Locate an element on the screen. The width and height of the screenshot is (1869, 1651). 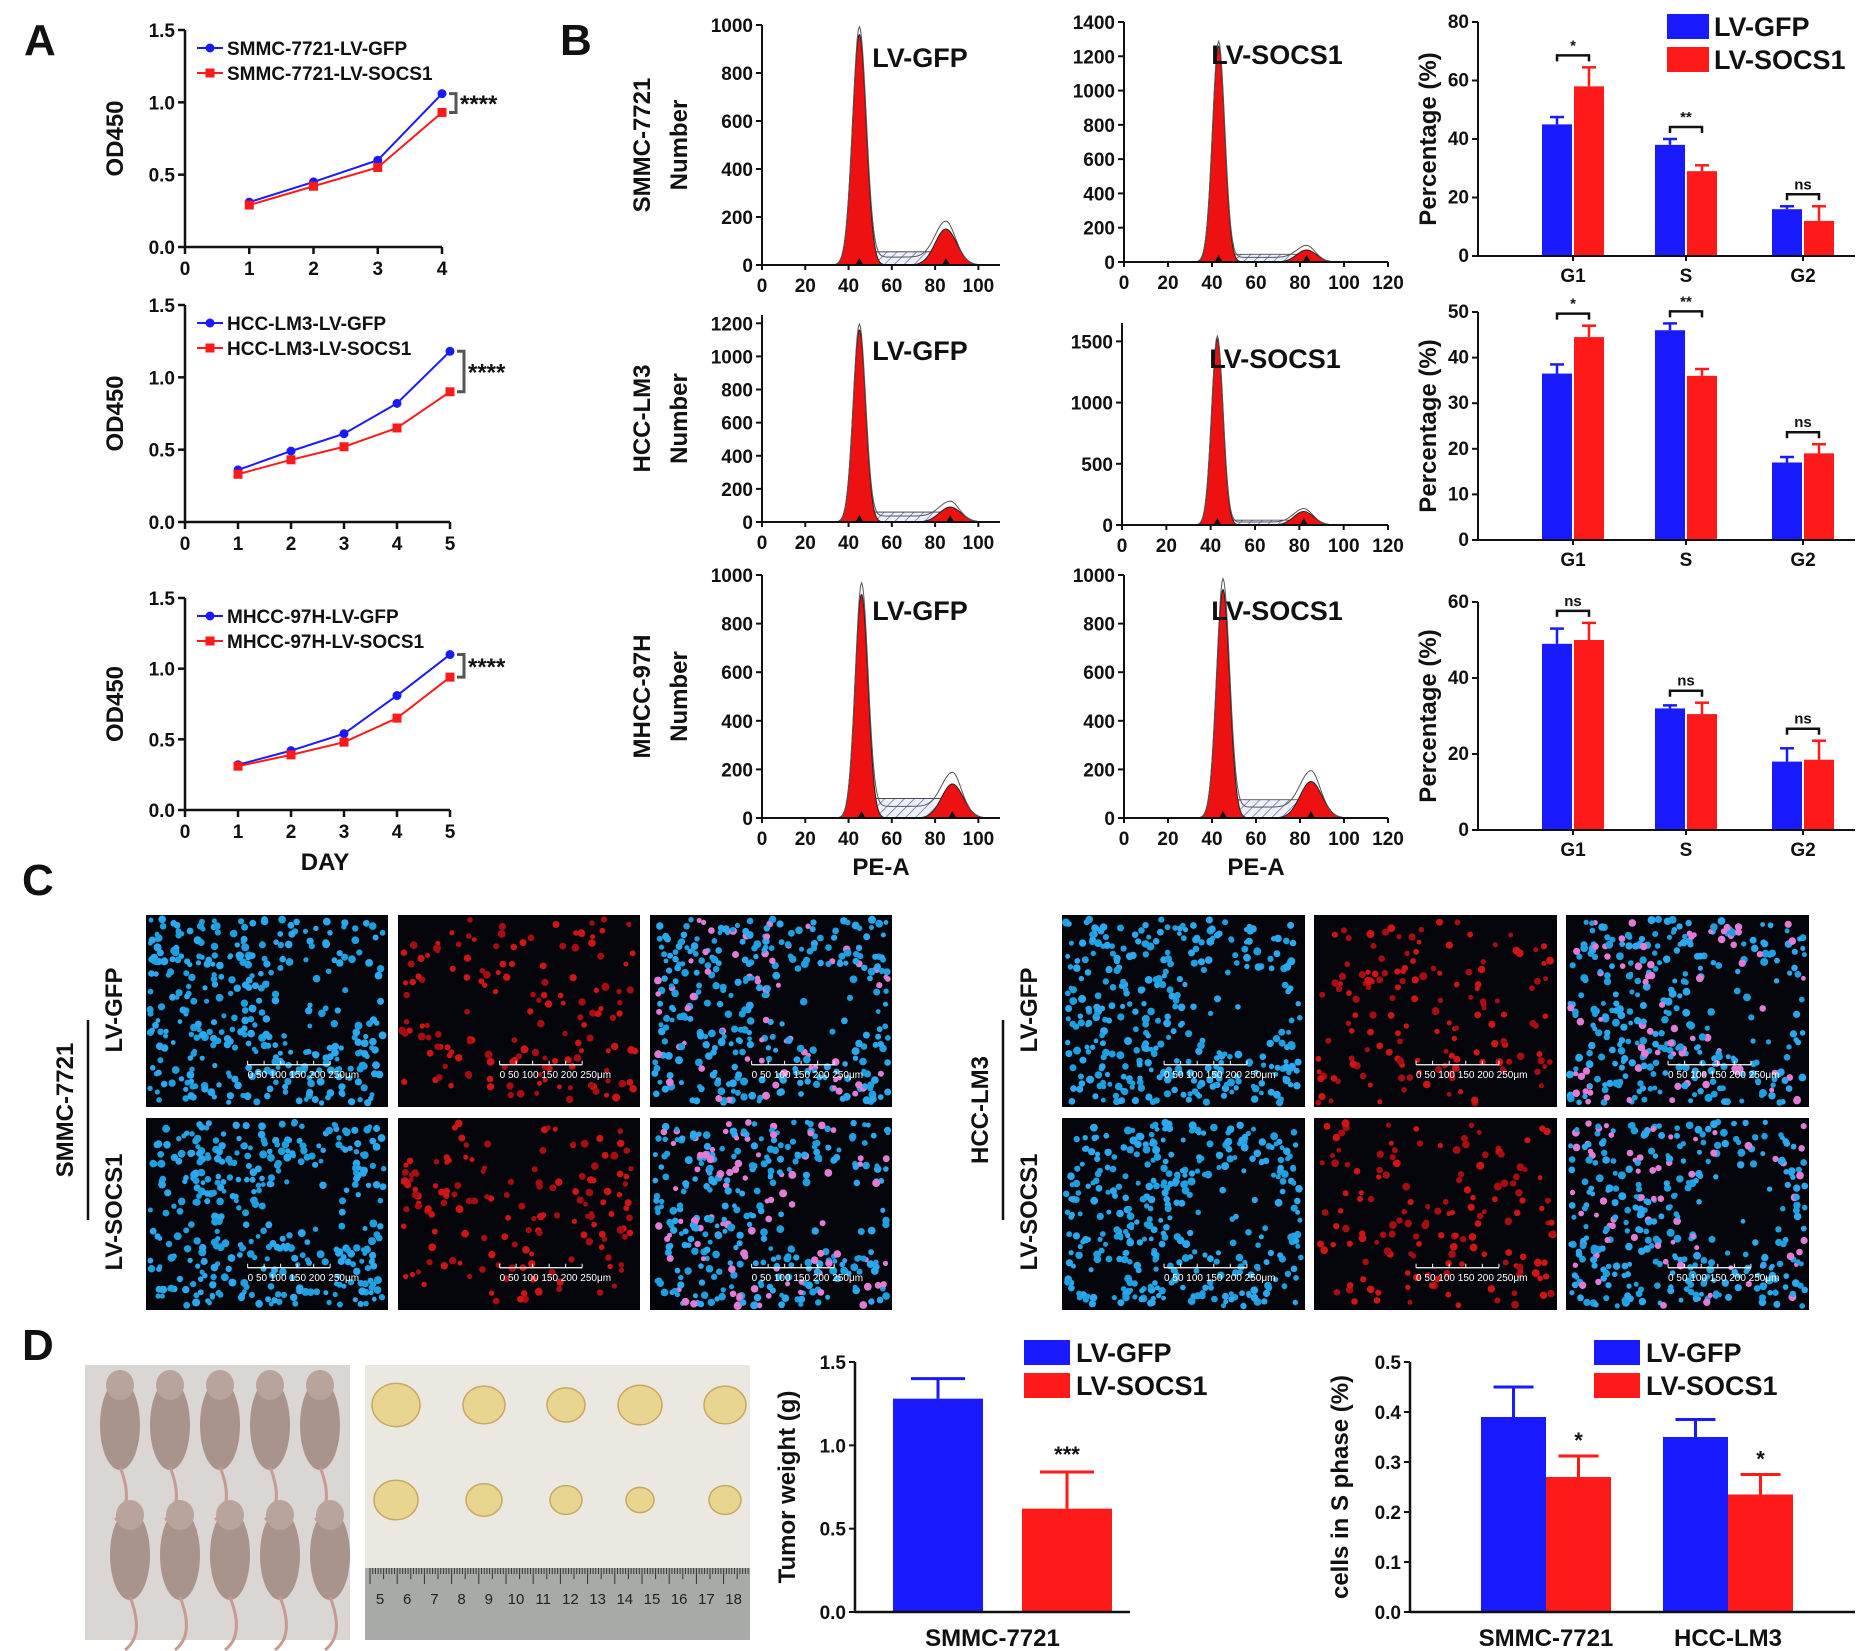
x-tick-label: 80 is located at coordinates (1299, 546).